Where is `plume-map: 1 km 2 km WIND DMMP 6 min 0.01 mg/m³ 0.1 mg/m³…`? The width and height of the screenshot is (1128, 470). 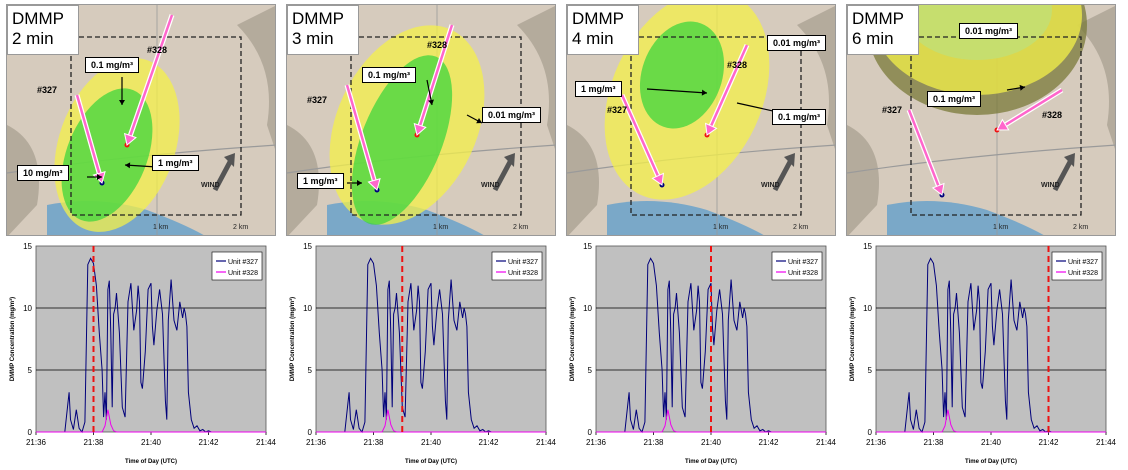
plume-map: 1 km 2 km WIND DMMP 6 min 0.01 mg/m³ 0.1 mg/m³… is located at coordinates (981, 120).